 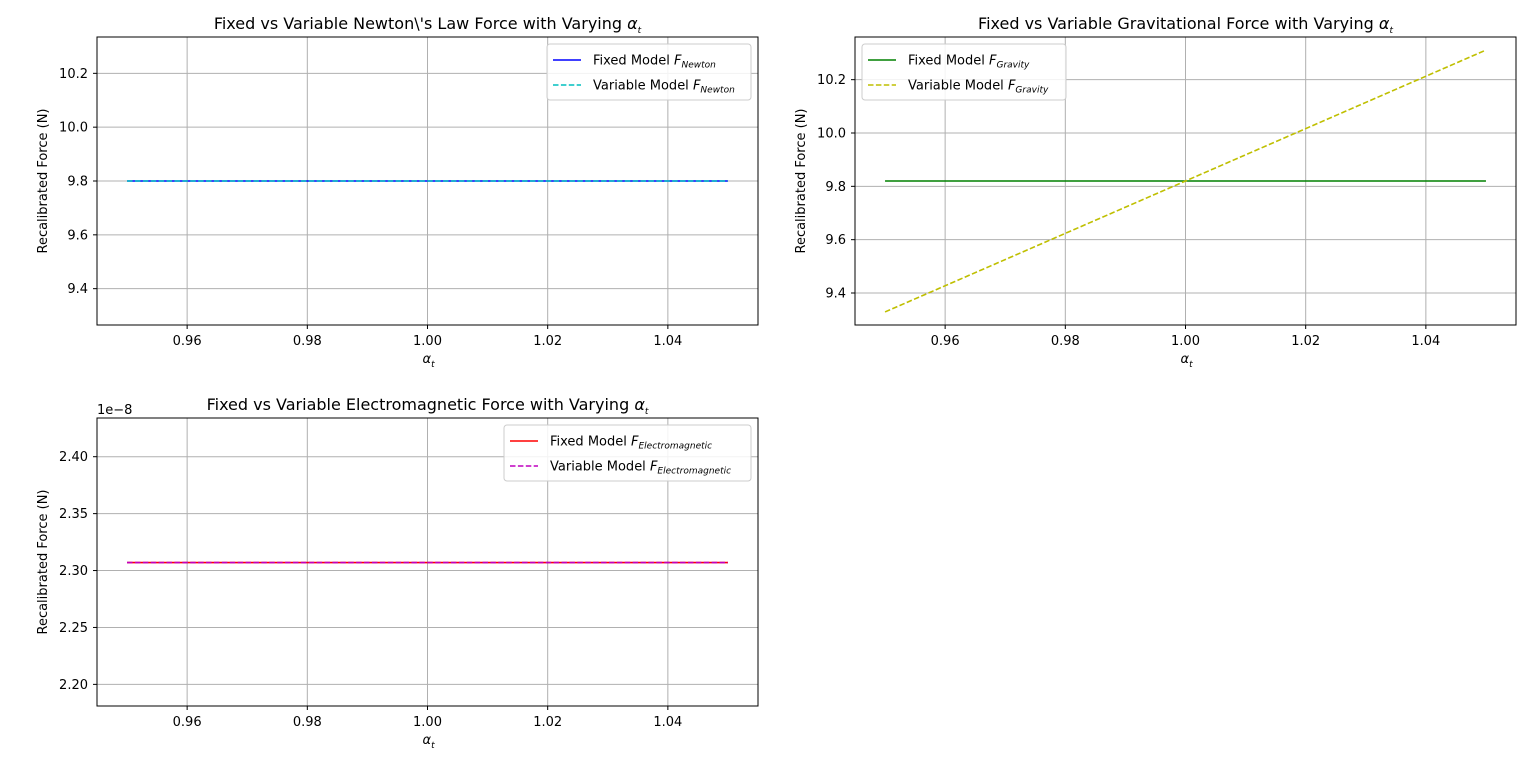 I want to click on legend-label: Variable Model FElectromagnetic, so click(x=640, y=468).